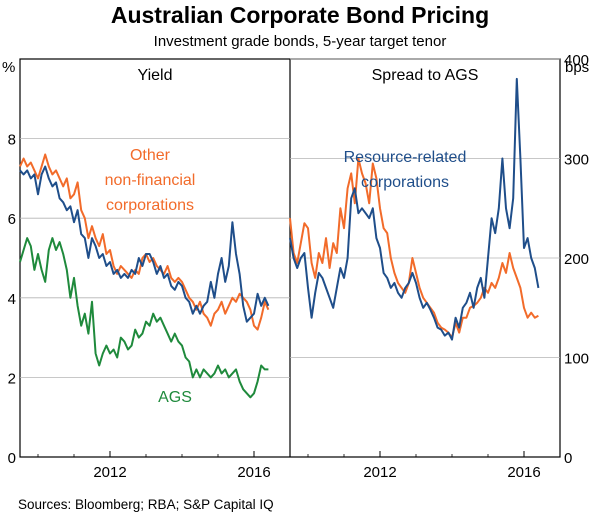 This screenshot has height=518, width=600. I want to click on left-unit-label: %, so click(8, 67).